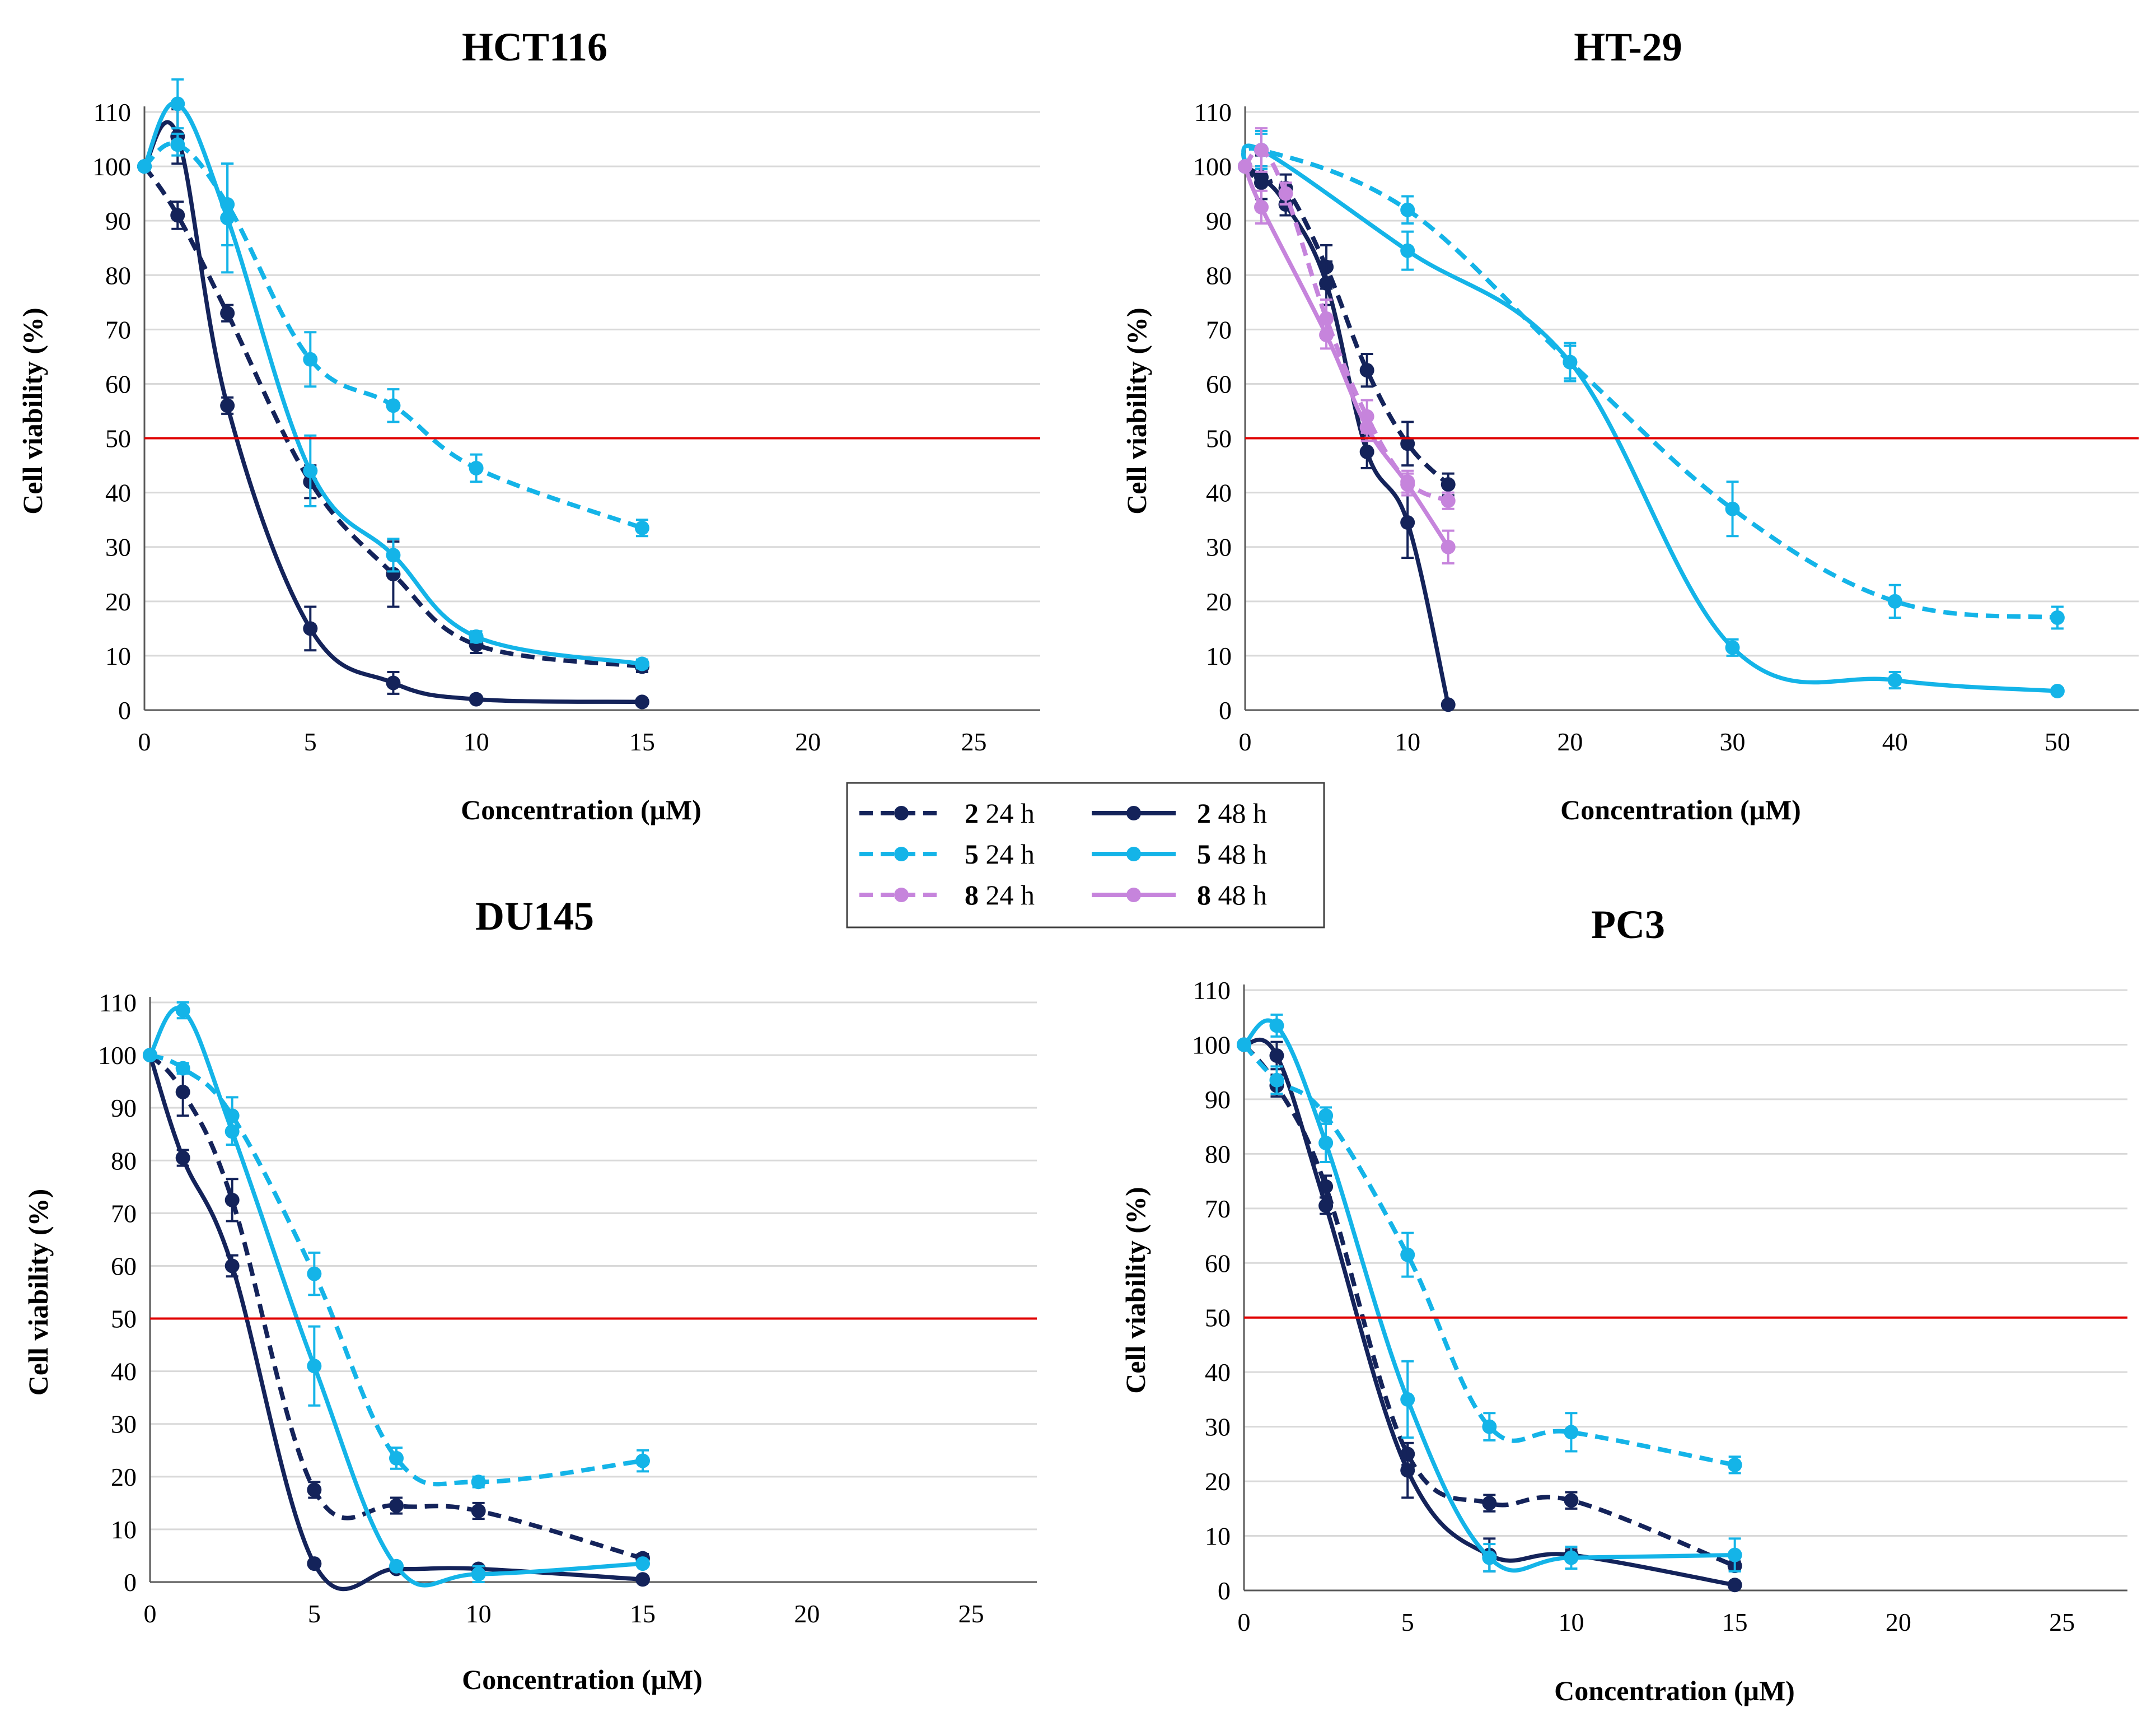 The width and height of the screenshot is (2156, 1717). Describe the element at coordinates (1000, 813) in the screenshot. I see `legend-label: 2 24 h` at that location.